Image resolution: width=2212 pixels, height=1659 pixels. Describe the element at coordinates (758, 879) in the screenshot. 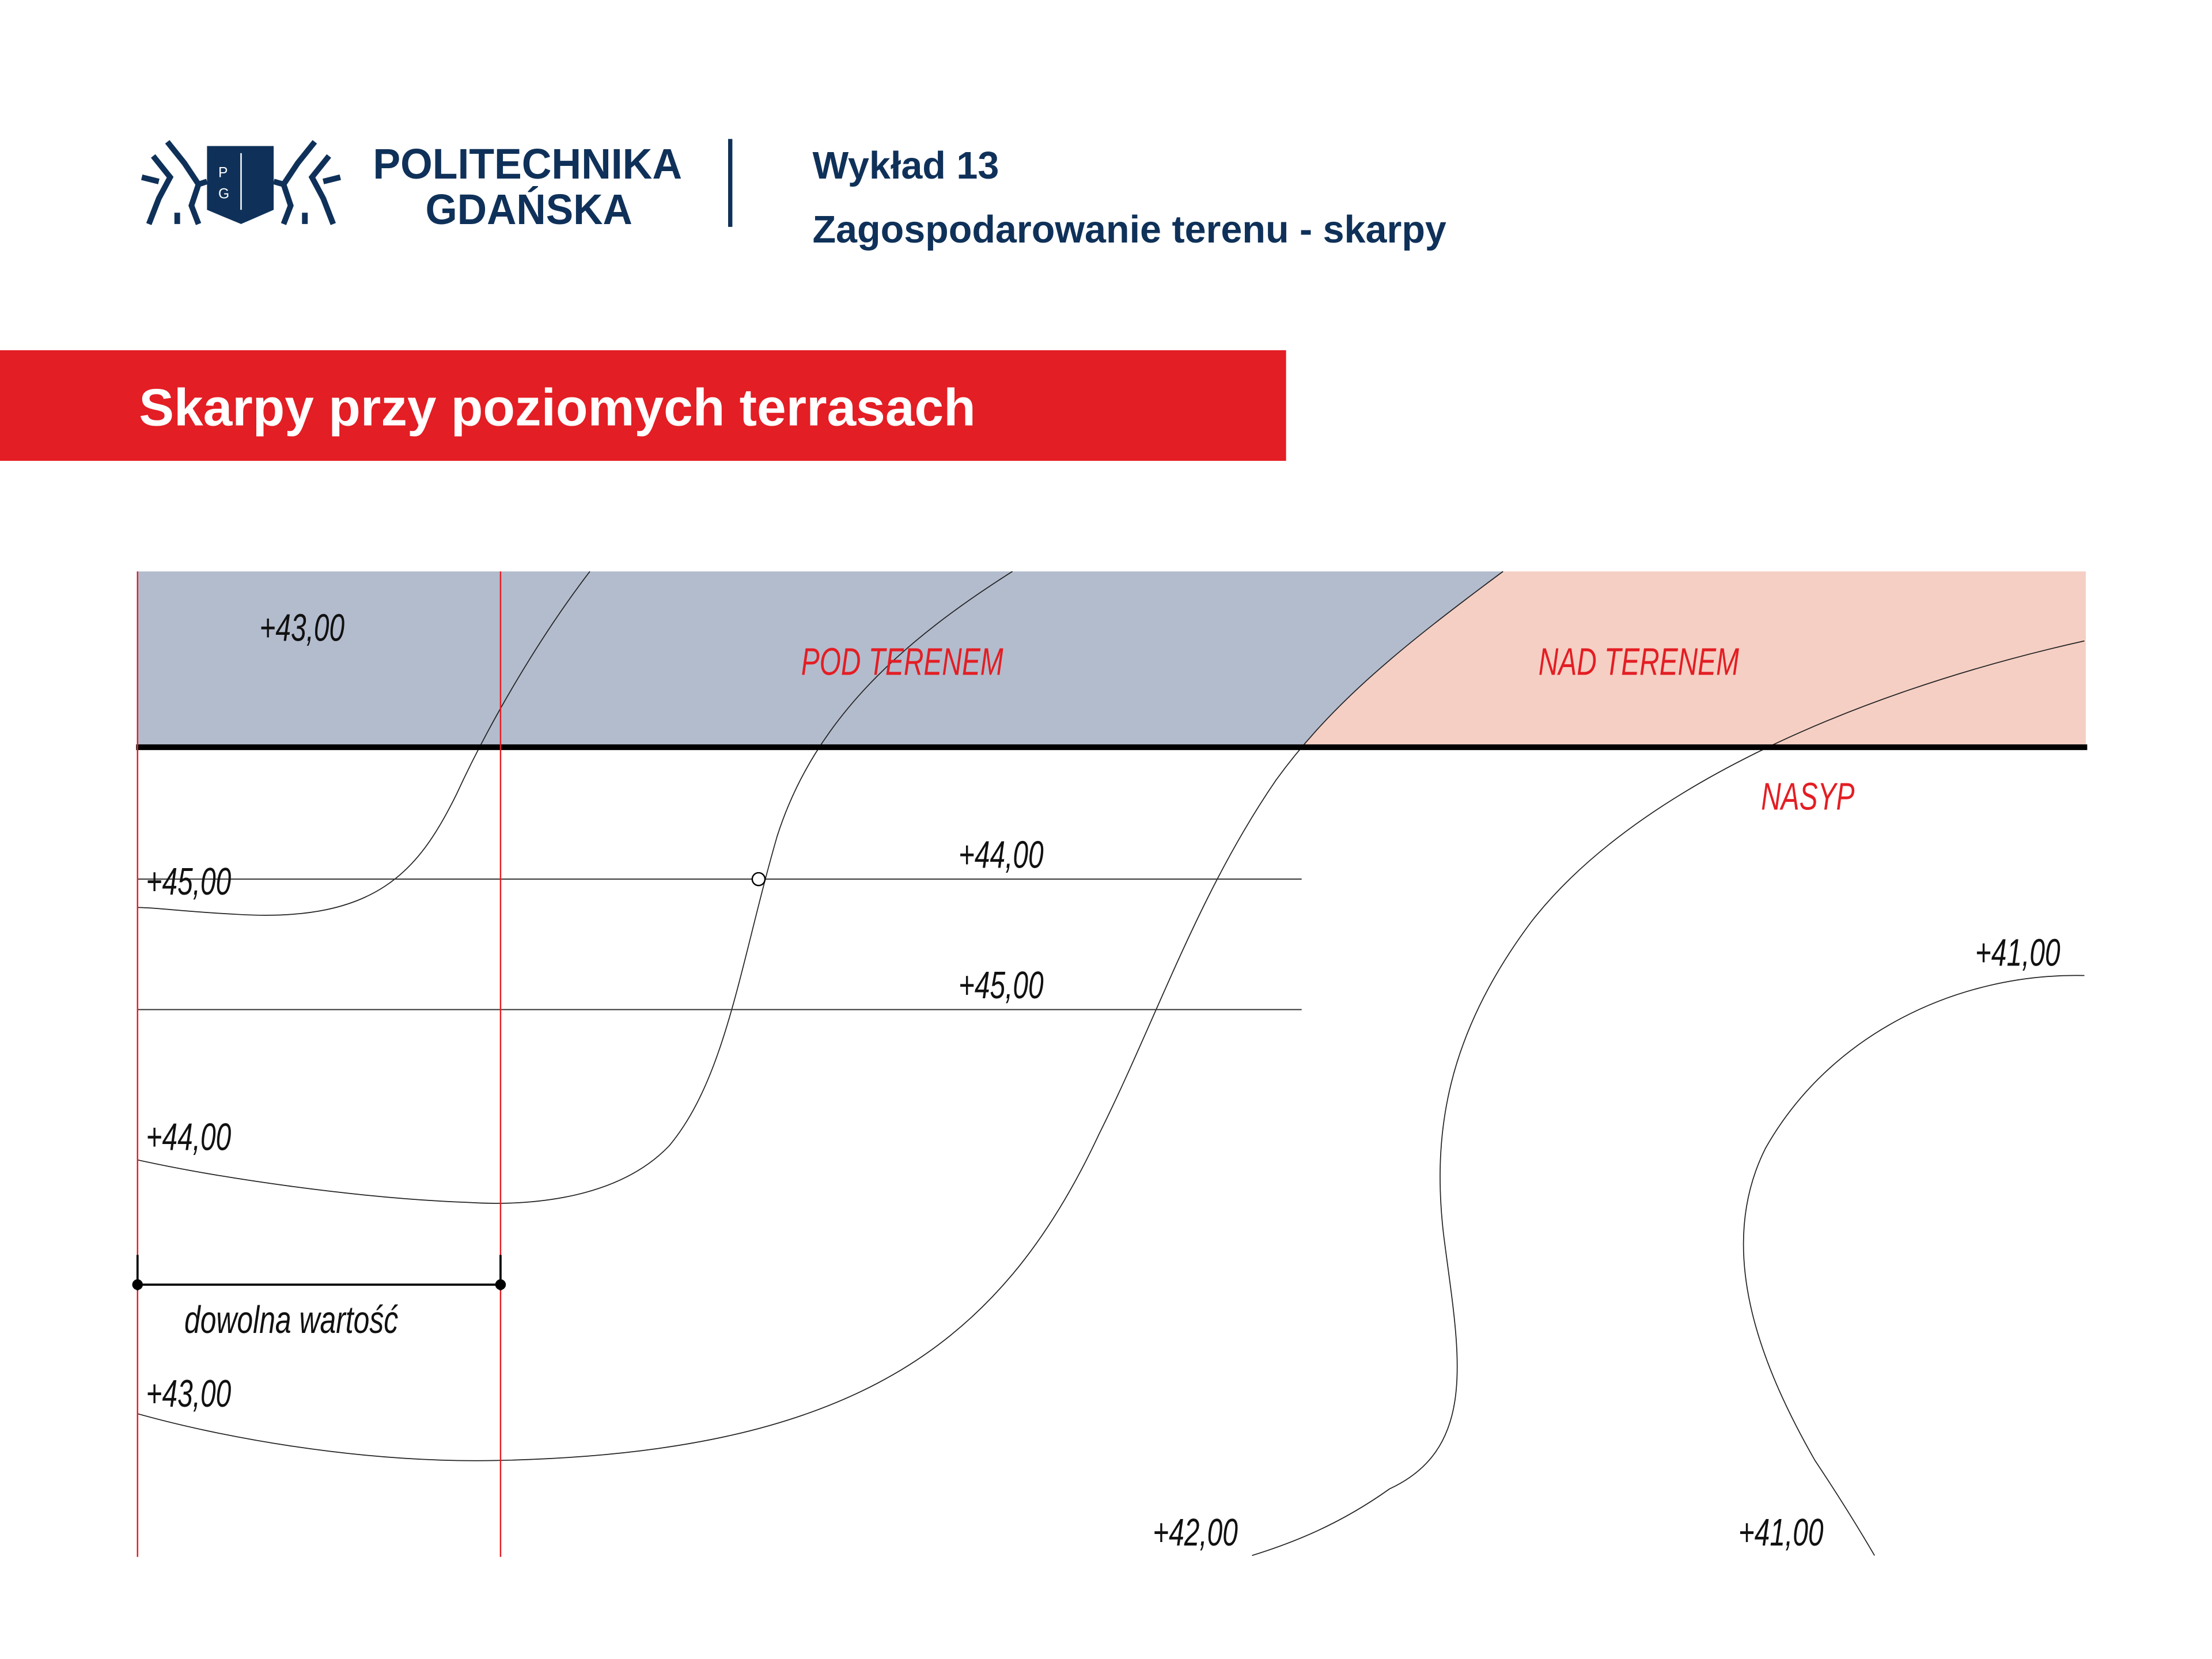

I see `intersection-marker` at that location.